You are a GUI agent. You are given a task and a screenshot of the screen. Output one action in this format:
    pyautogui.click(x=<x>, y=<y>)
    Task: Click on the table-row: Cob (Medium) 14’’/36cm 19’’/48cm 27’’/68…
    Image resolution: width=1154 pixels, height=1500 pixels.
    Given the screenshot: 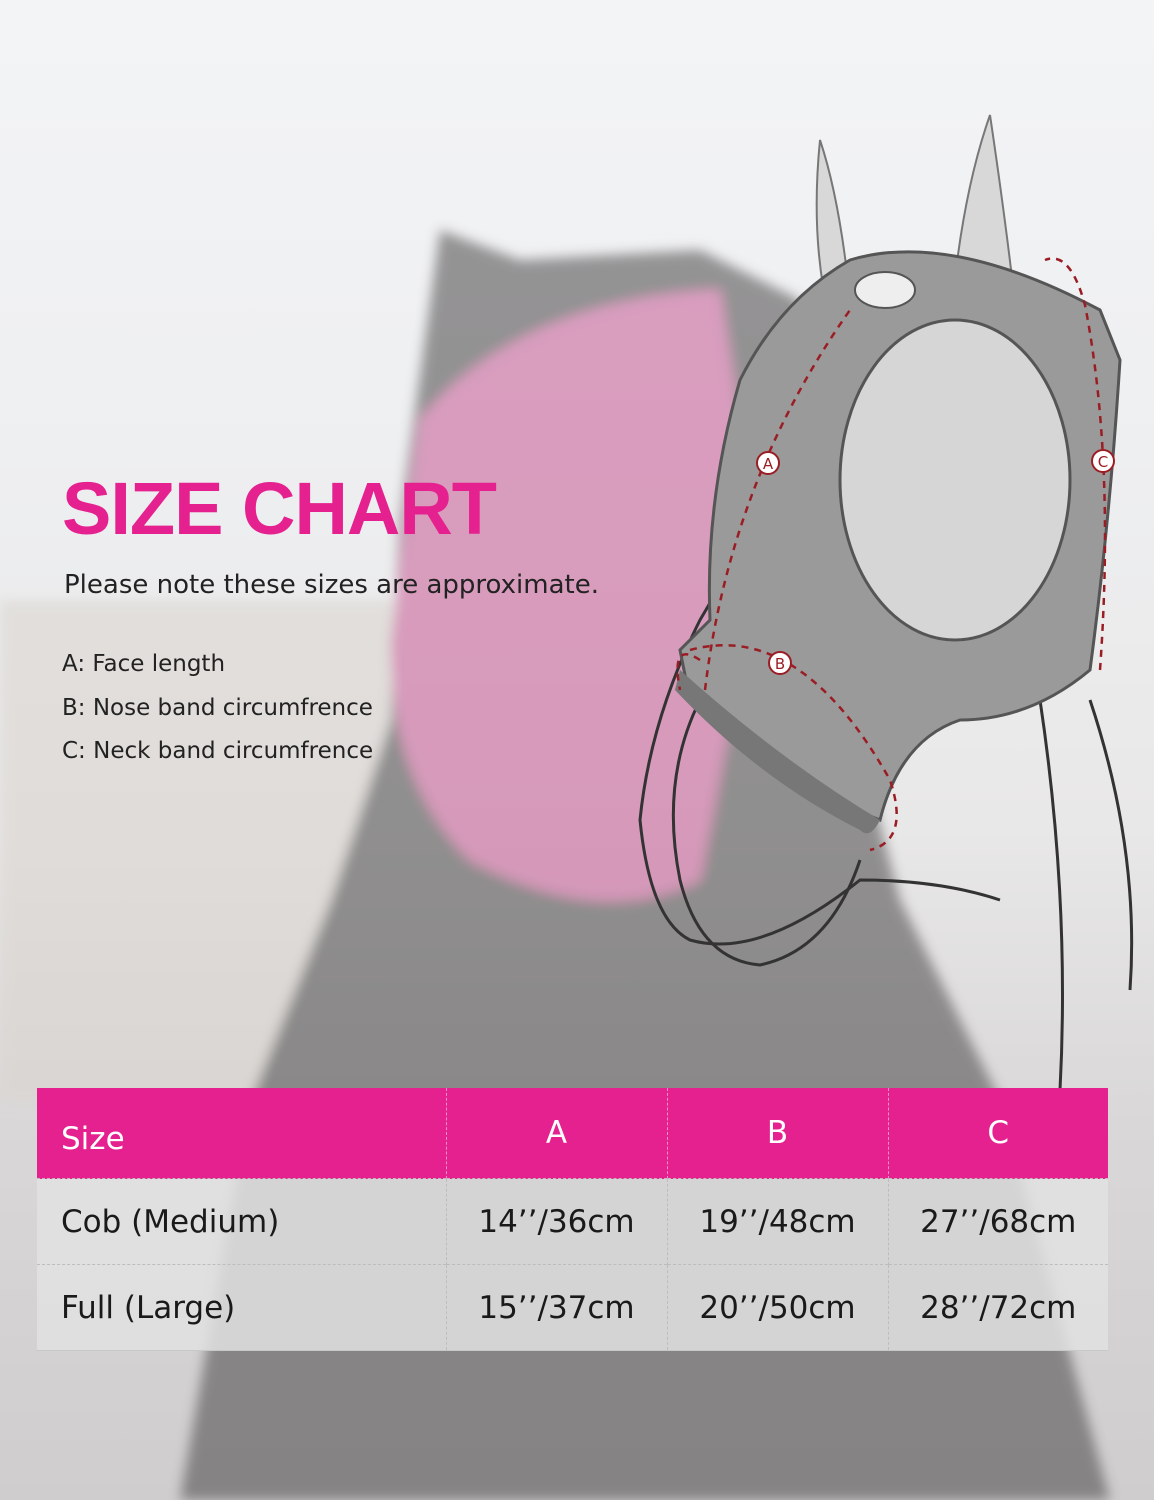 What is the action you would take?
    pyautogui.click(x=572, y=1221)
    